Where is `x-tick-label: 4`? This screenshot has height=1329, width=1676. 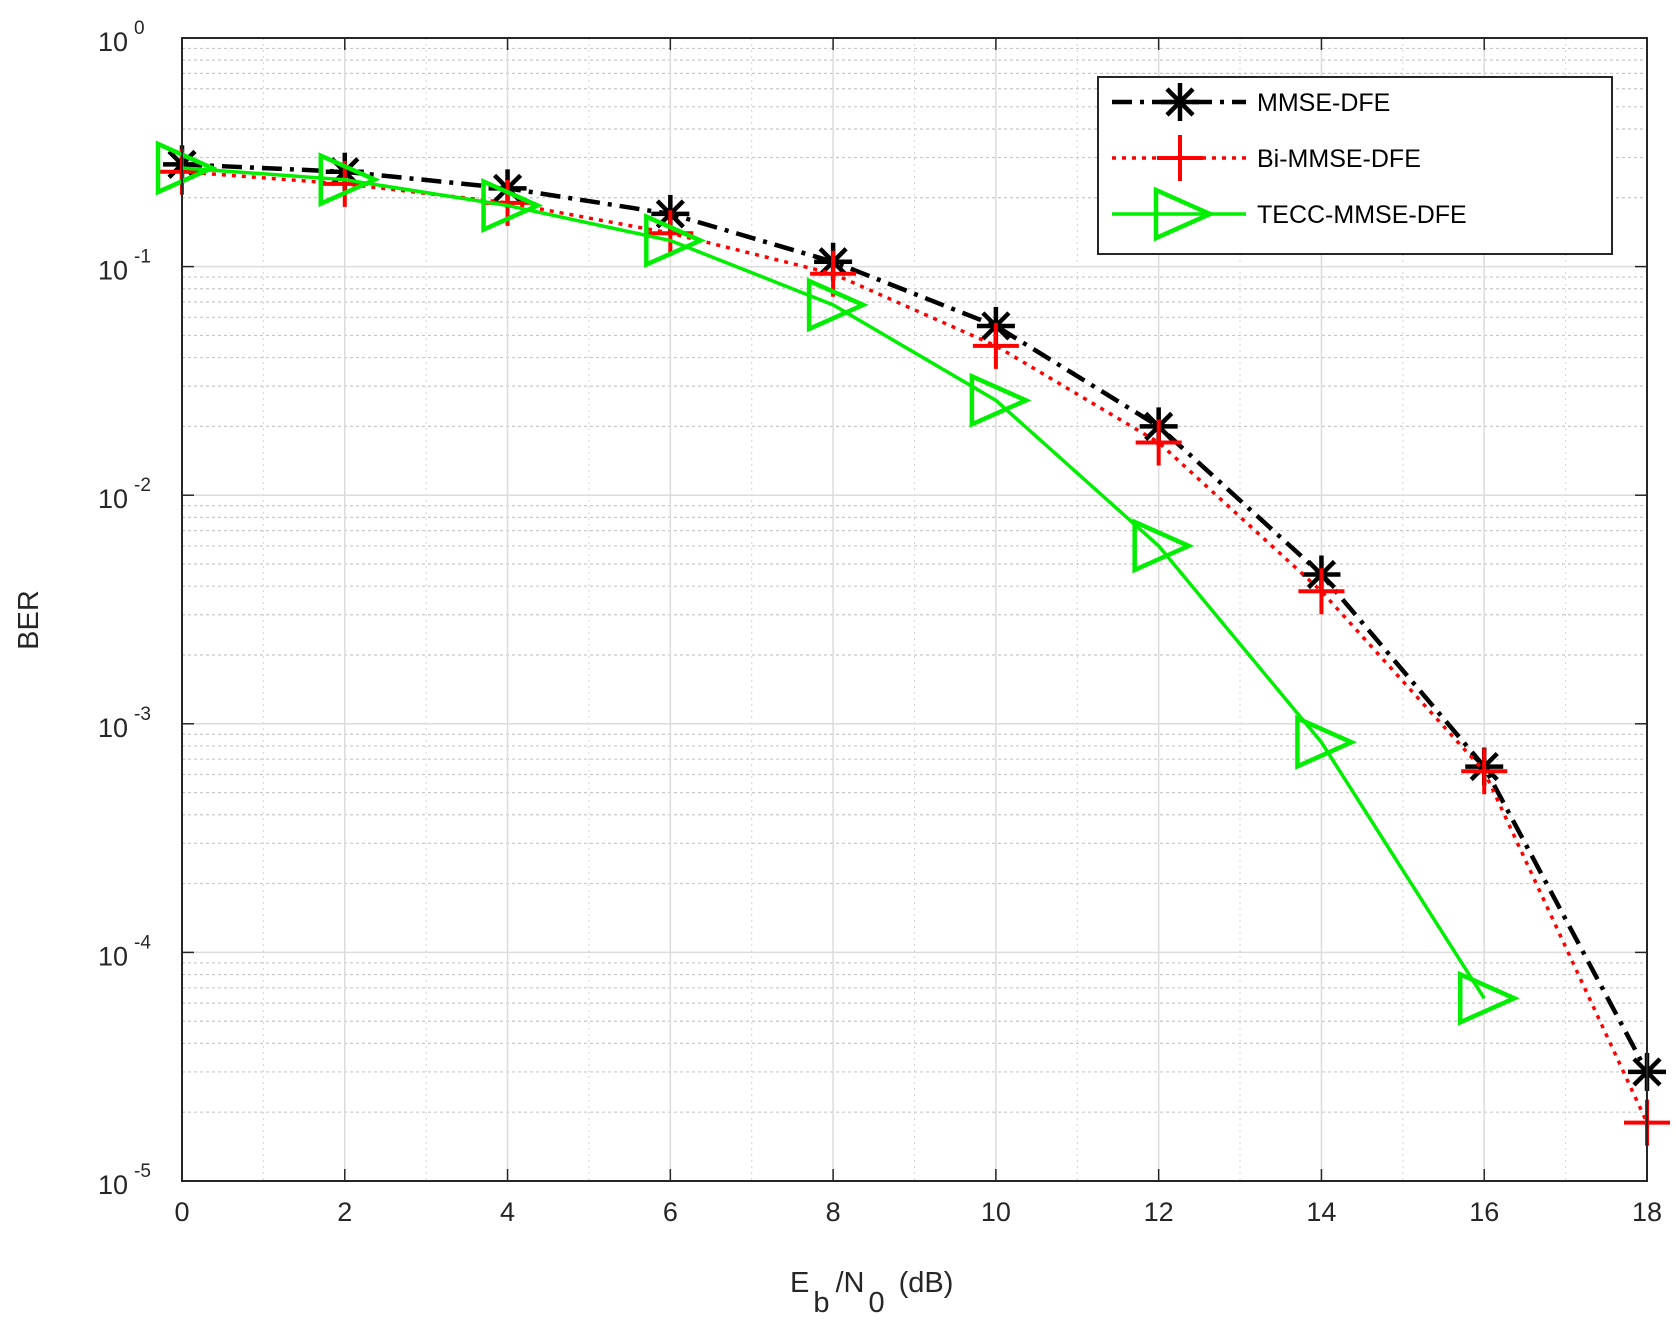 x-tick-label: 4 is located at coordinates (507, 1212).